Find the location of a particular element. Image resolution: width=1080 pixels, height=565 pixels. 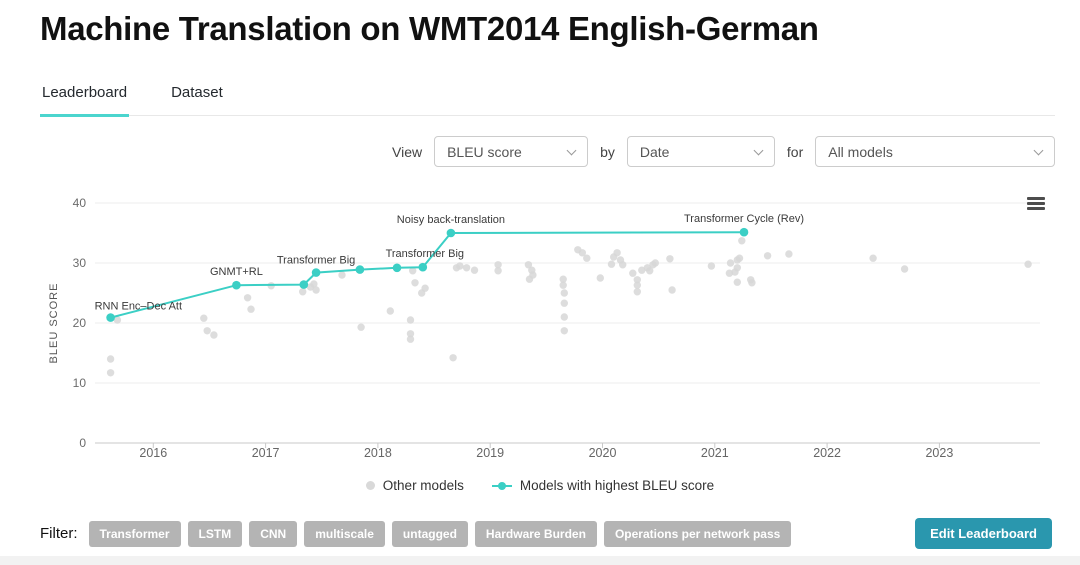

legend-highest-bleu: Models with highest BLEU score is located at coordinates (603, 485).